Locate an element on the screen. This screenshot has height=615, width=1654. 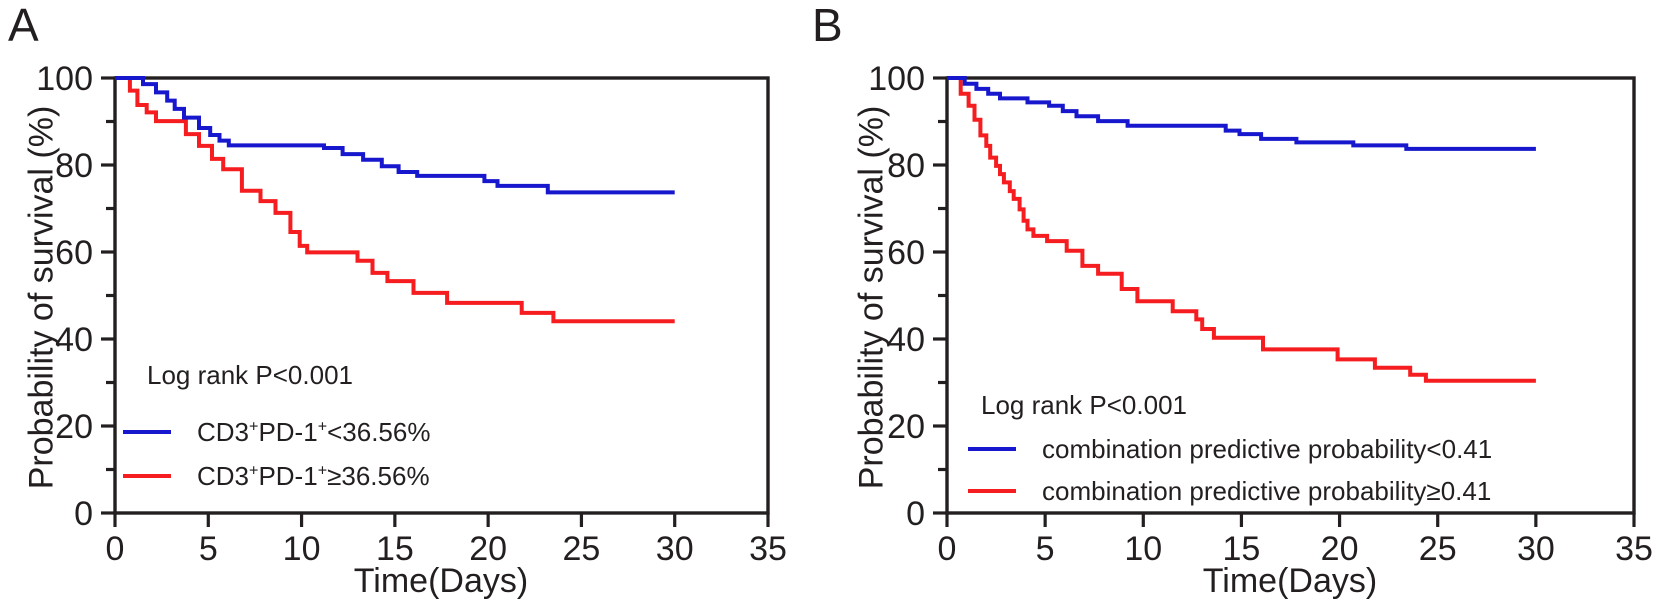
panel-a-legend-entry-low: CD3+PD-1+<36.56% is located at coordinates (276, 432).